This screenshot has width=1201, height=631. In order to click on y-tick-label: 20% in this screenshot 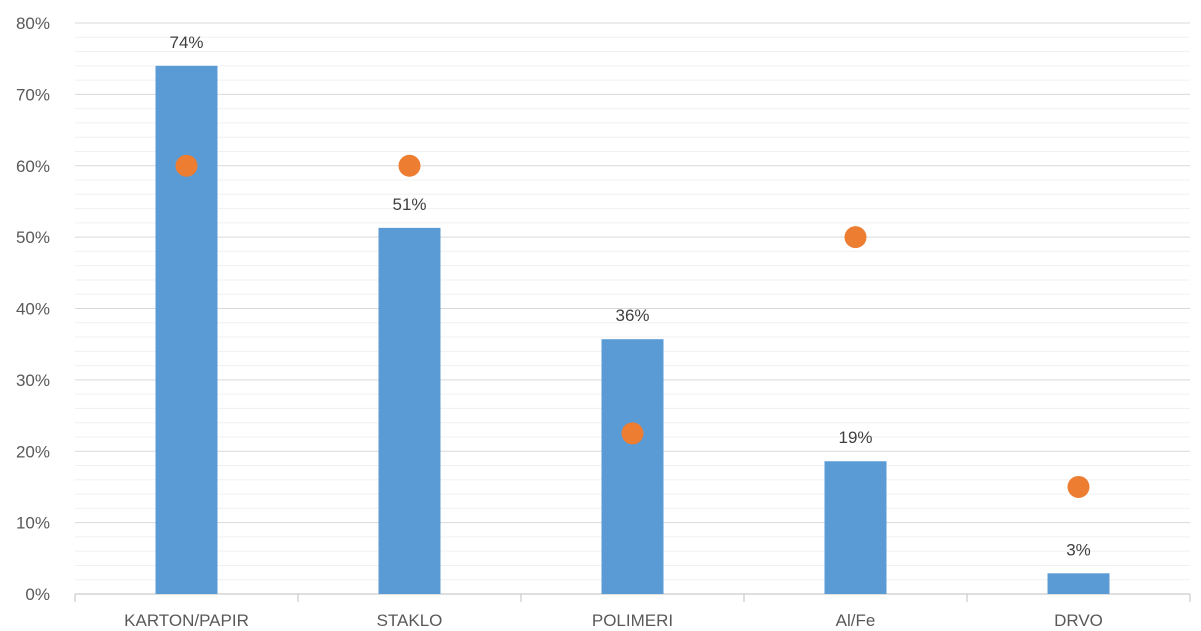, I will do `click(33, 451)`.